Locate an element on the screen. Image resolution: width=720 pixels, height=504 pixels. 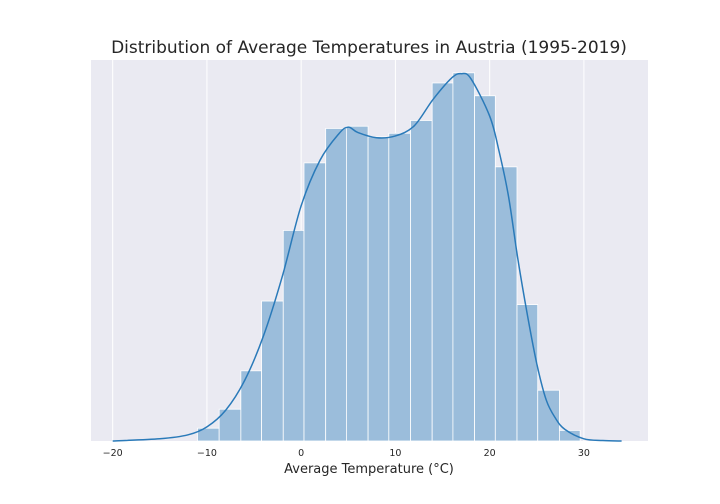
x-tick-label: −20 is located at coordinates (113, 453).